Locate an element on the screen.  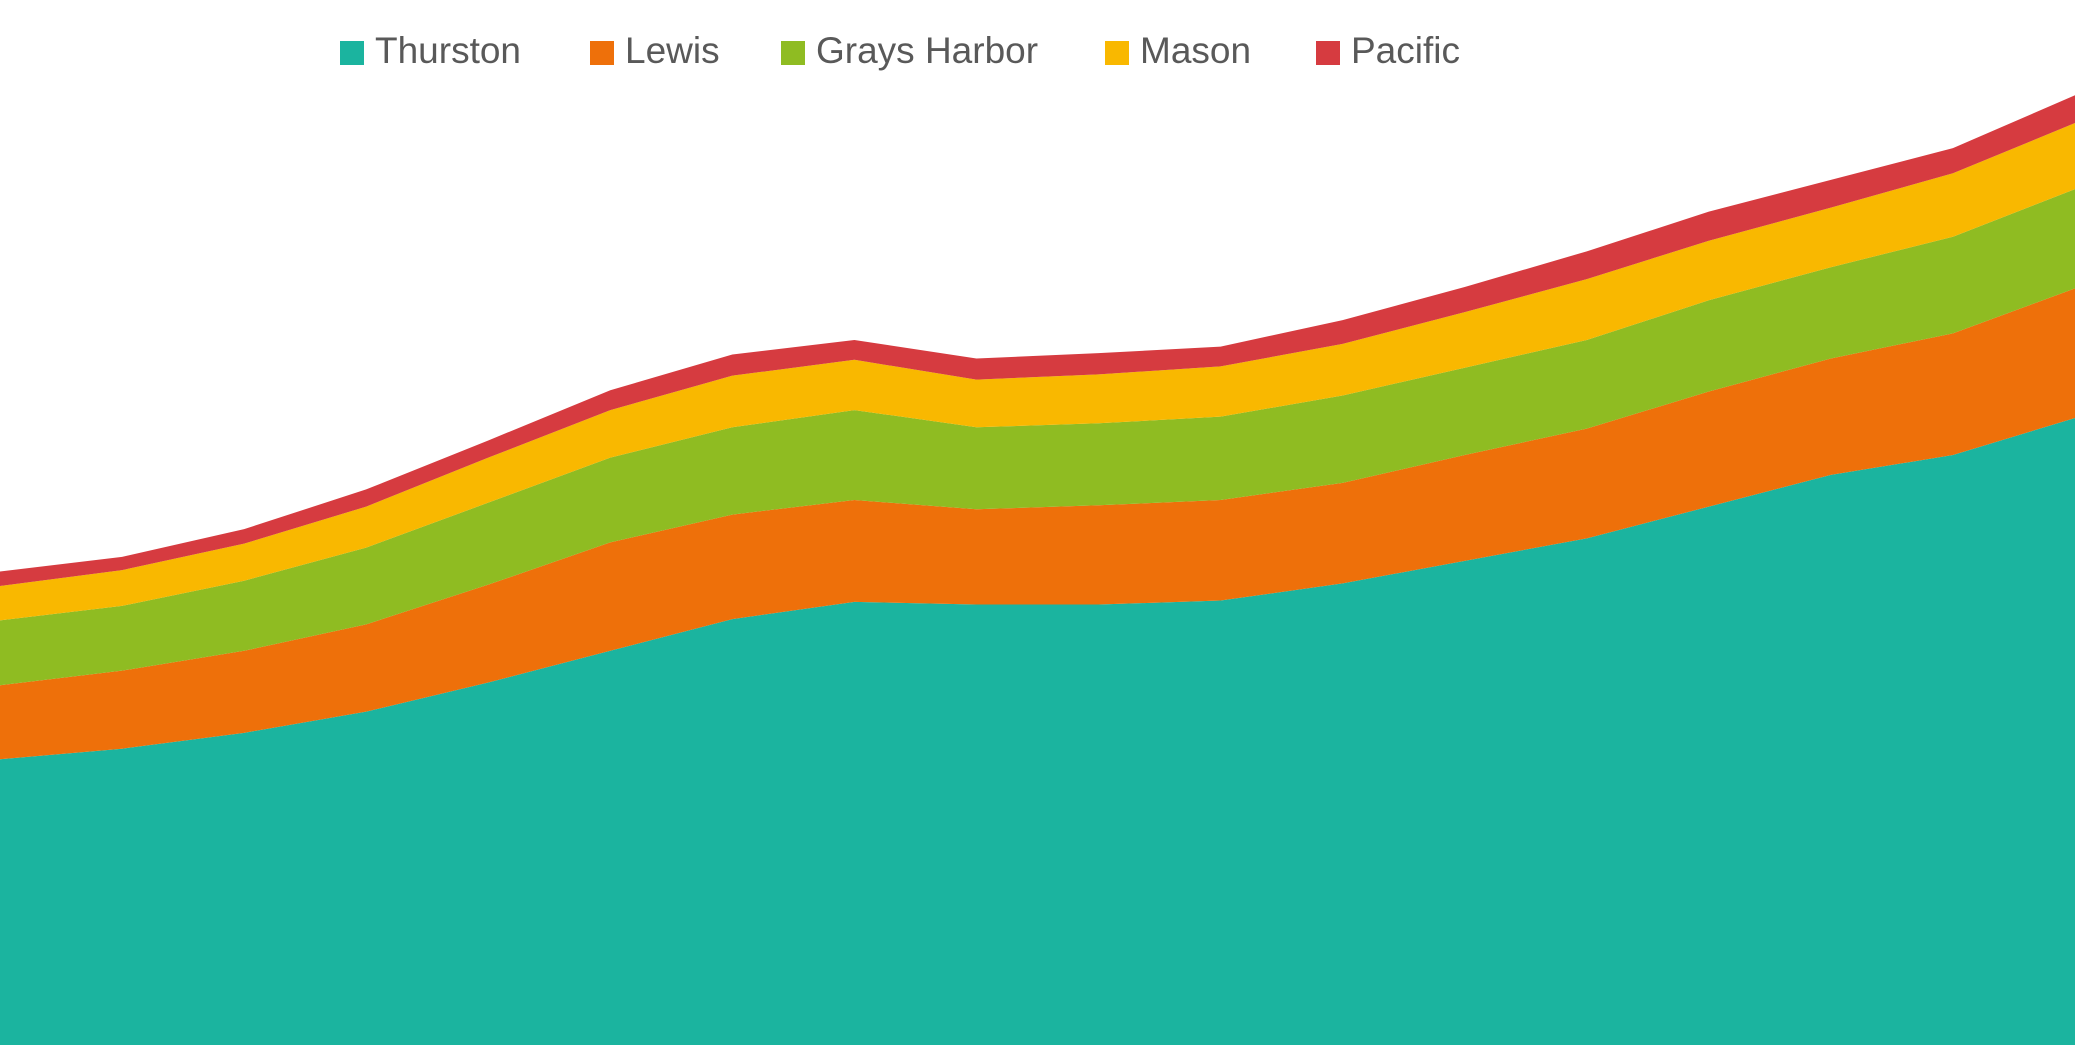
legend-label: Mason is located at coordinates (1195, 50).